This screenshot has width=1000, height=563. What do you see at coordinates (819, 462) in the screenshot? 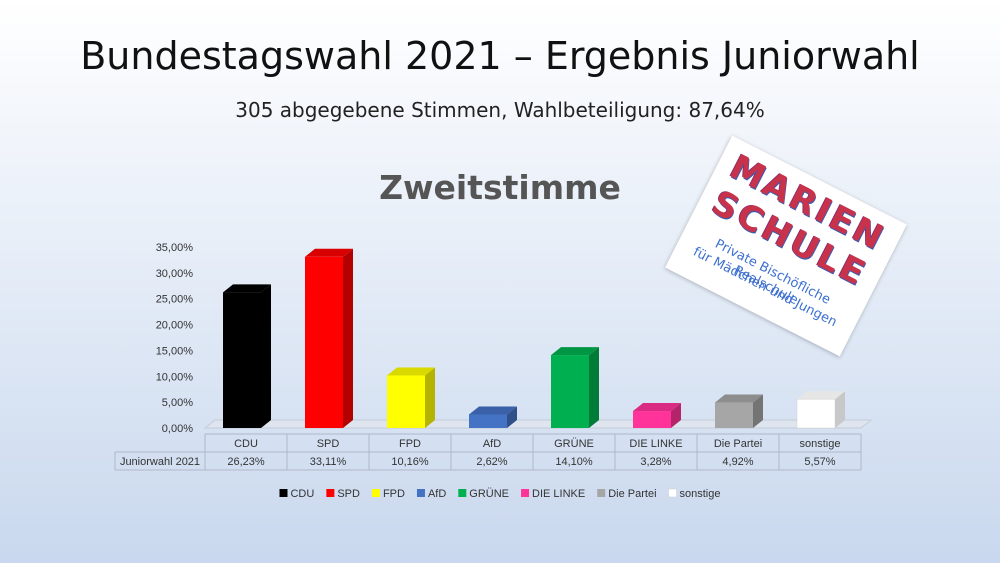
I see `data-label: 5,57%` at bounding box center [819, 462].